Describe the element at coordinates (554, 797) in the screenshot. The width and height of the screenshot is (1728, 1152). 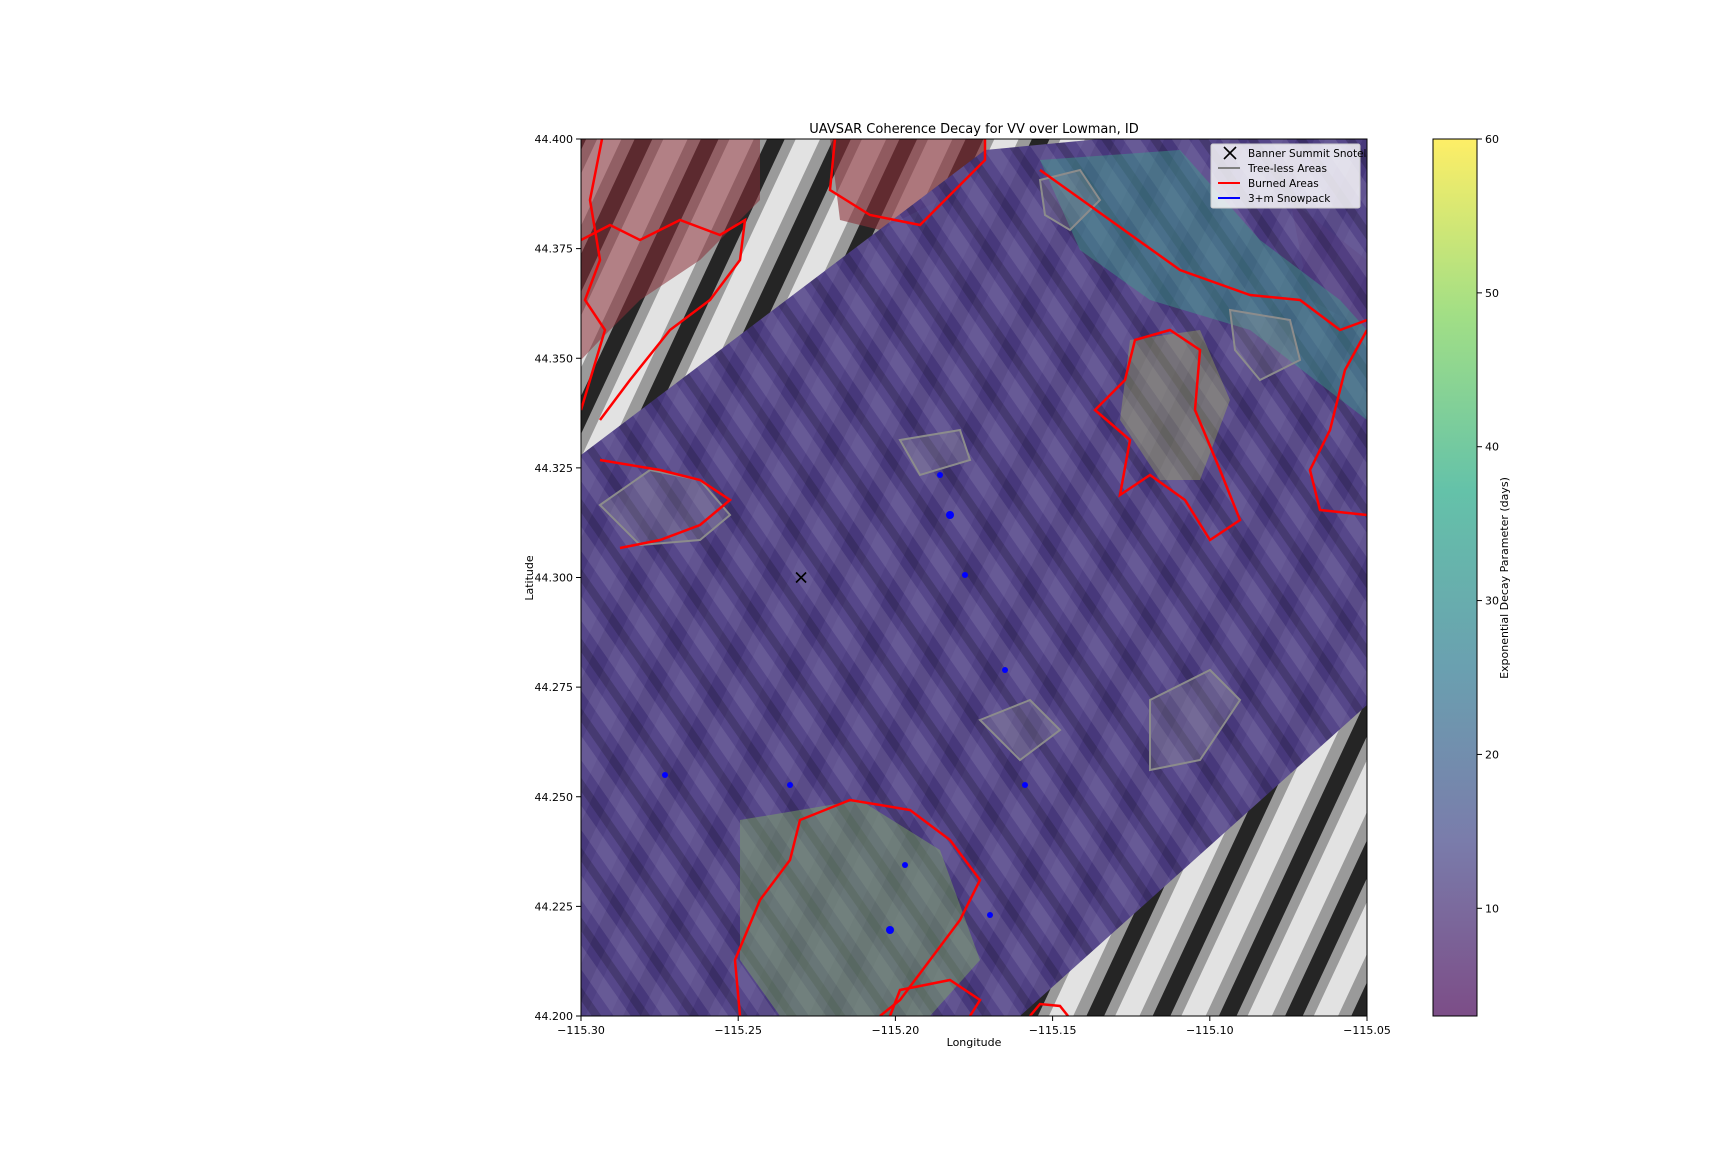
I see `y-tick-label: 44.250` at that location.